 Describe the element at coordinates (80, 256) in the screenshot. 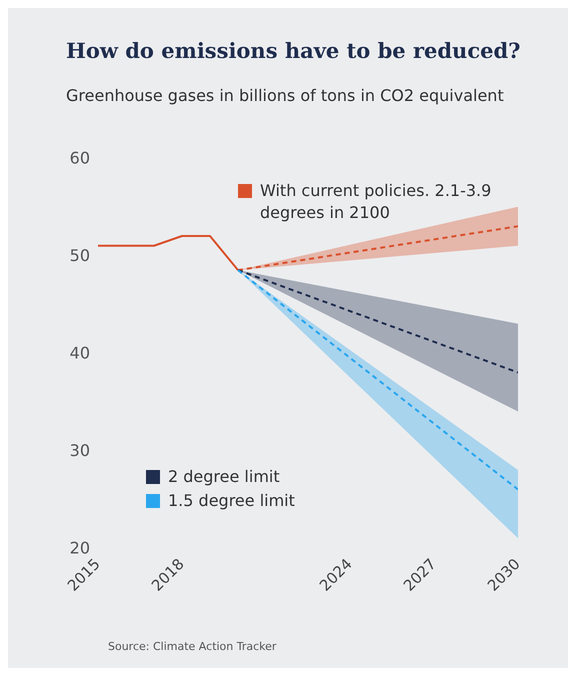

I see `y-tick-label: 50` at that location.